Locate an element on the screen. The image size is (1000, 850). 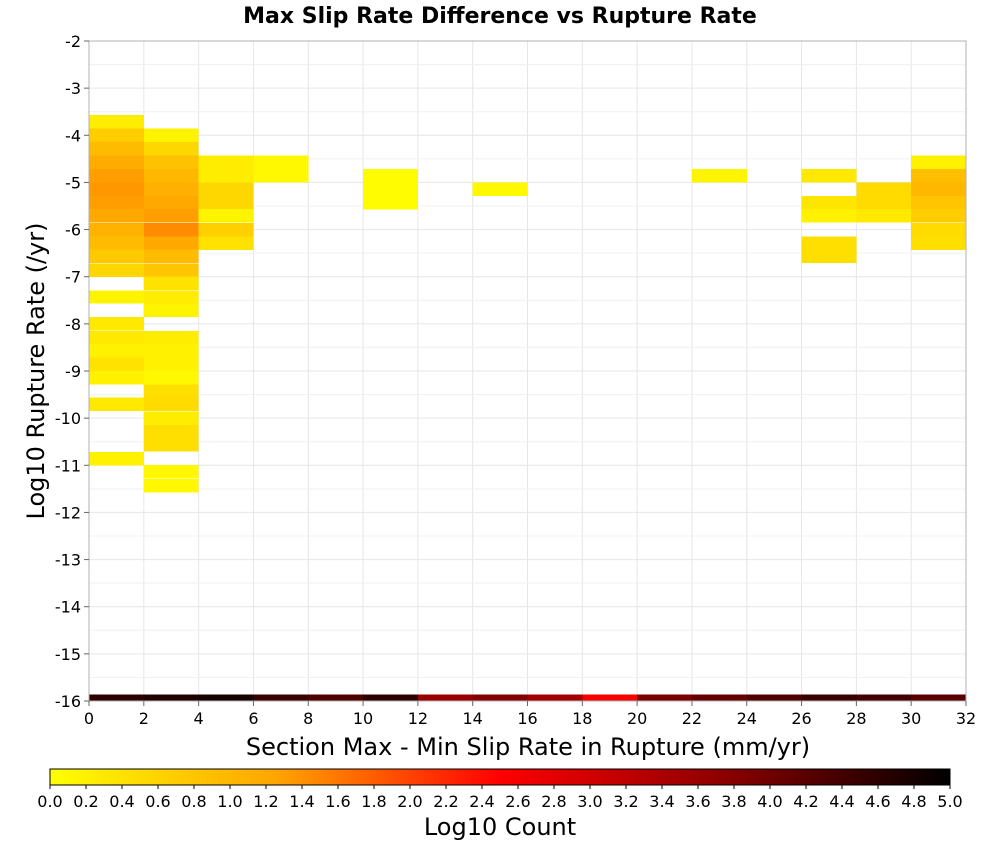
y-tick-label: -9 is located at coordinates (73, 371).